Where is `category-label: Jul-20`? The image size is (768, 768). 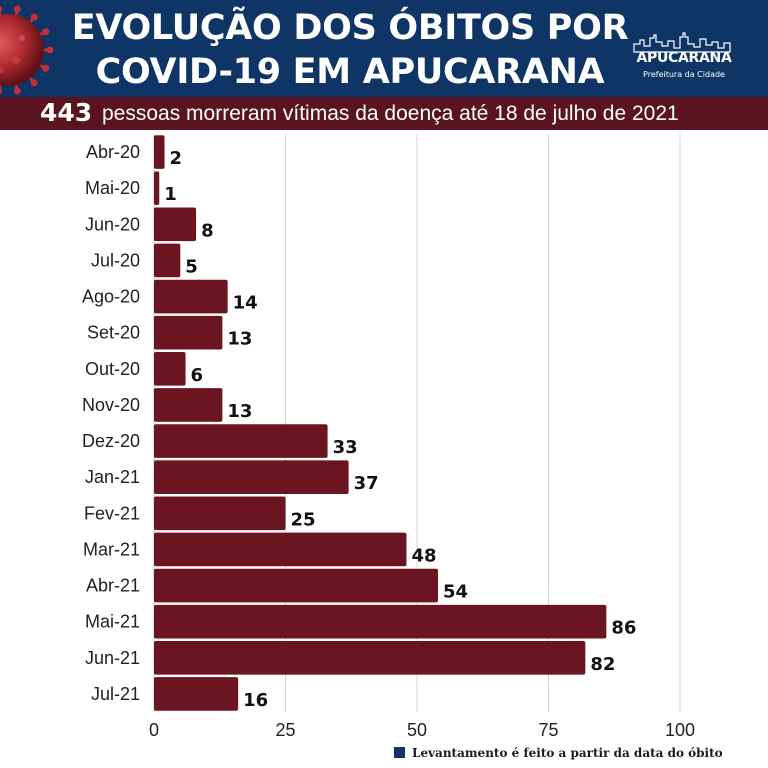
category-label: Jul-20 is located at coordinates (115, 260).